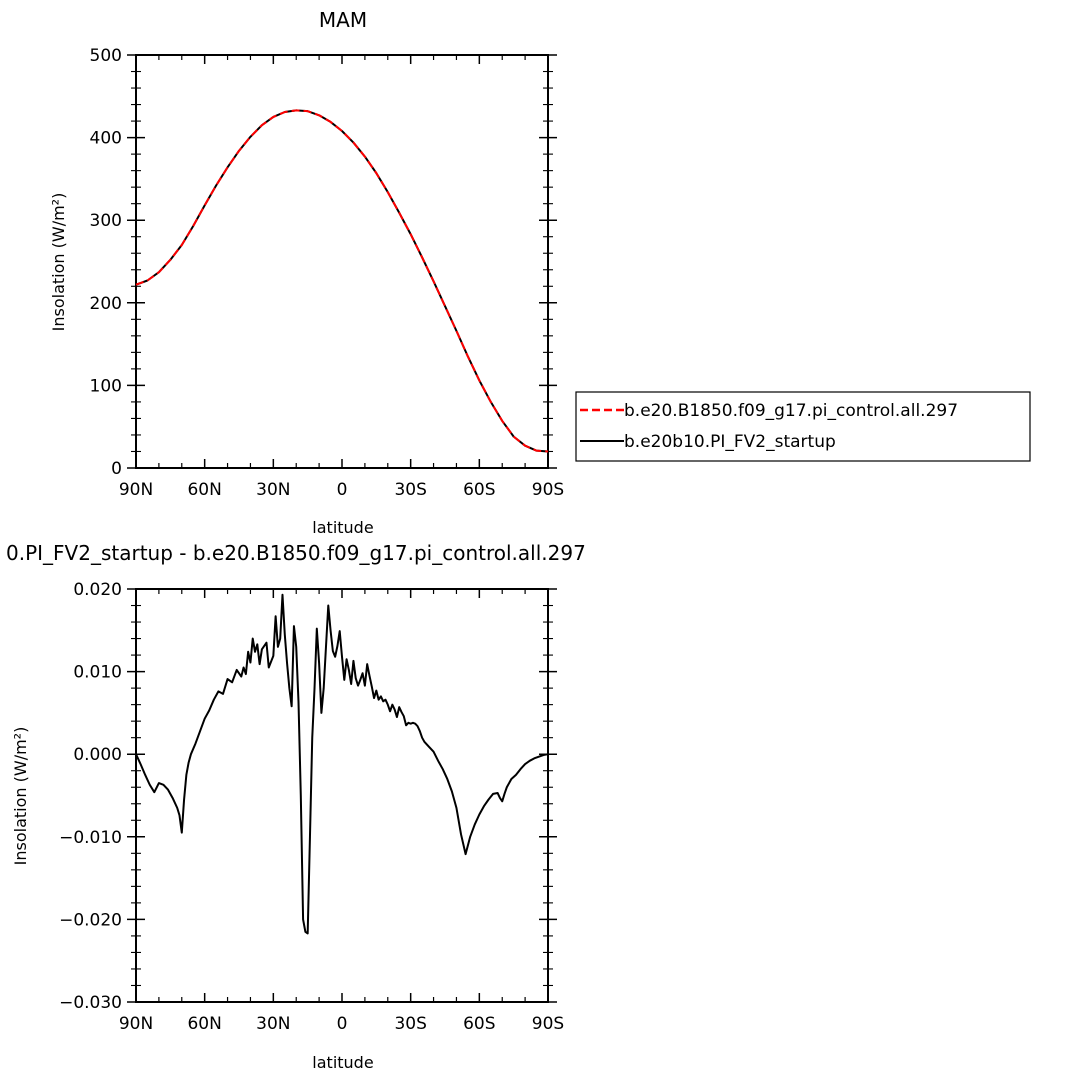  I want to click on bottom-series-line-difference, so click(342, 764).